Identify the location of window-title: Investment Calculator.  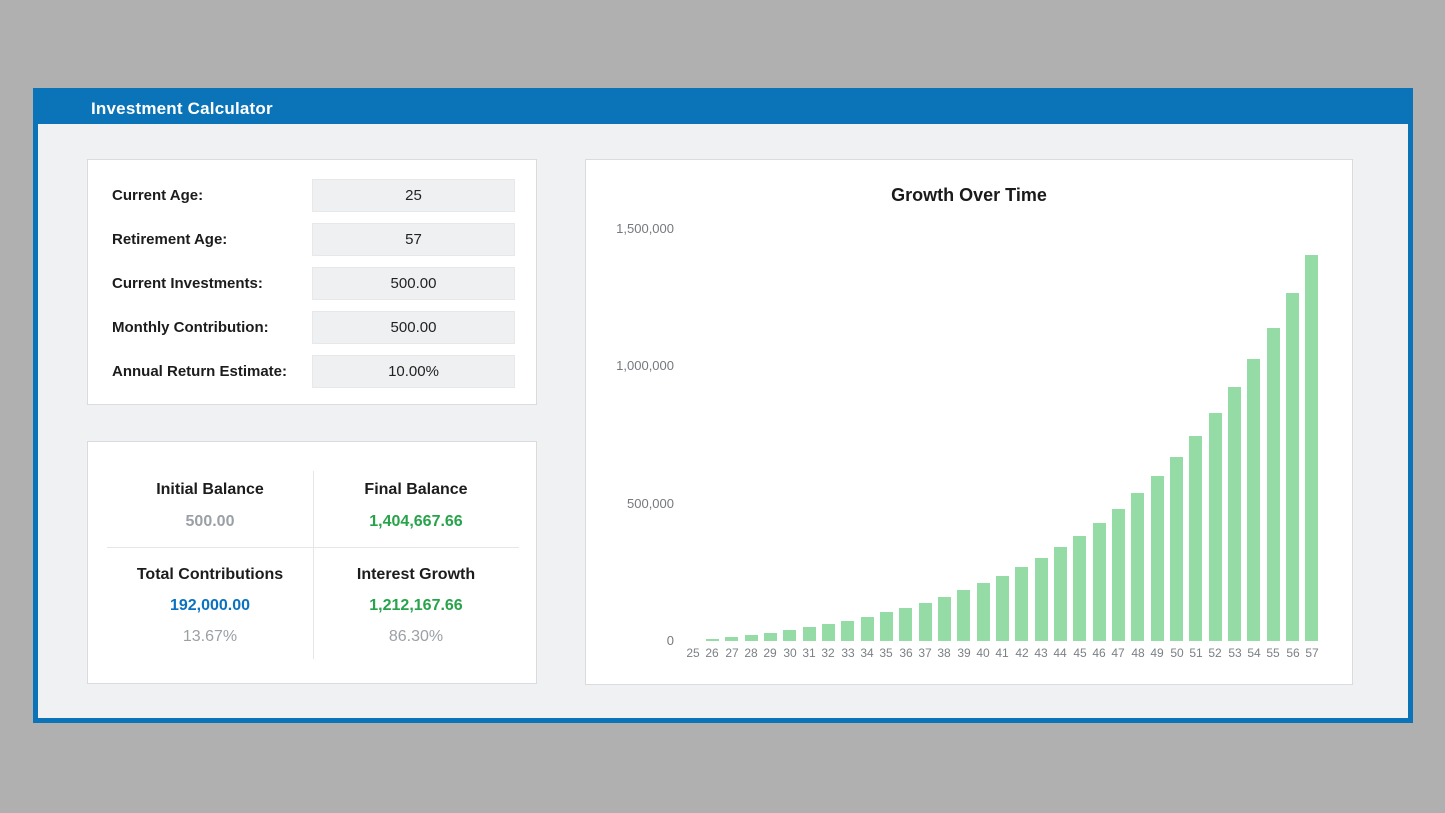
(182, 108).